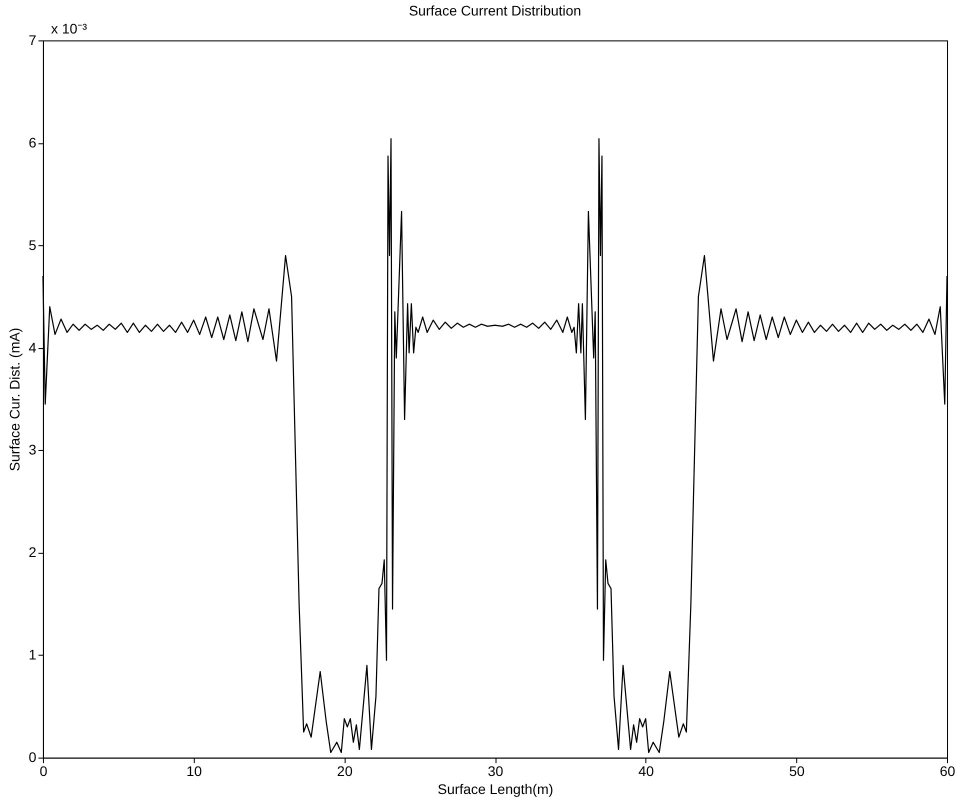 This screenshot has width=969, height=799. What do you see at coordinates (646, 771) in the screenshot?
I see `x-tick-label: 40` at bounding box center [646, 771].